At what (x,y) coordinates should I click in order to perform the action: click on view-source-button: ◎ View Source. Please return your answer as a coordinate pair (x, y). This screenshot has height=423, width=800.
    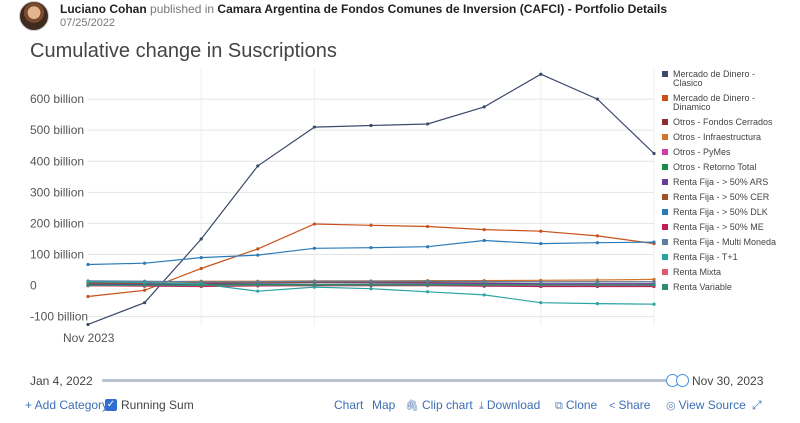
    Looking at the image, I should click on (706, 405).